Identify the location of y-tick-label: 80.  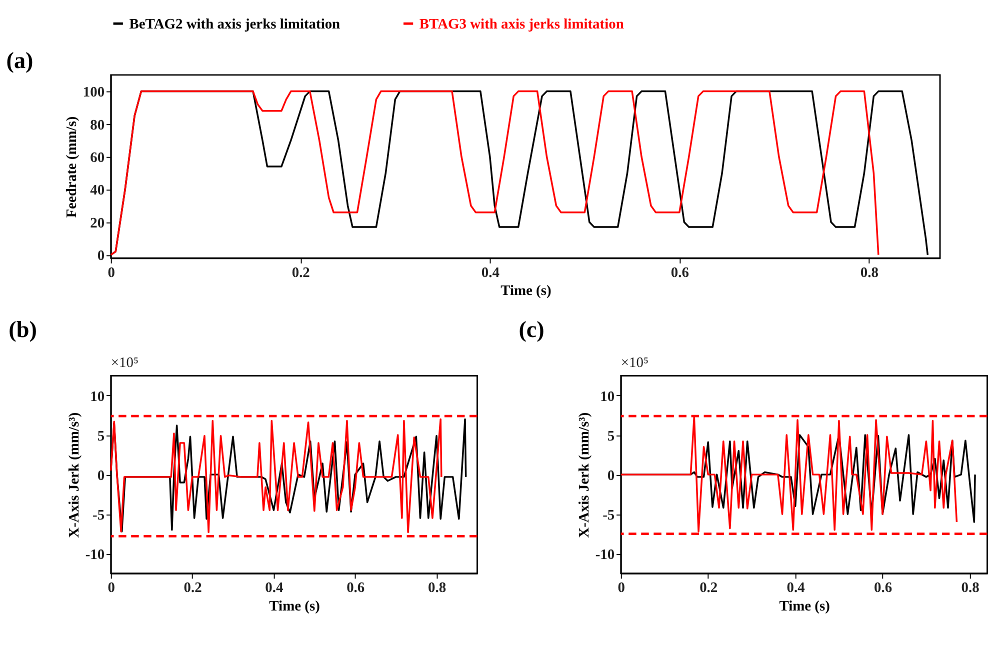
(97, 125).